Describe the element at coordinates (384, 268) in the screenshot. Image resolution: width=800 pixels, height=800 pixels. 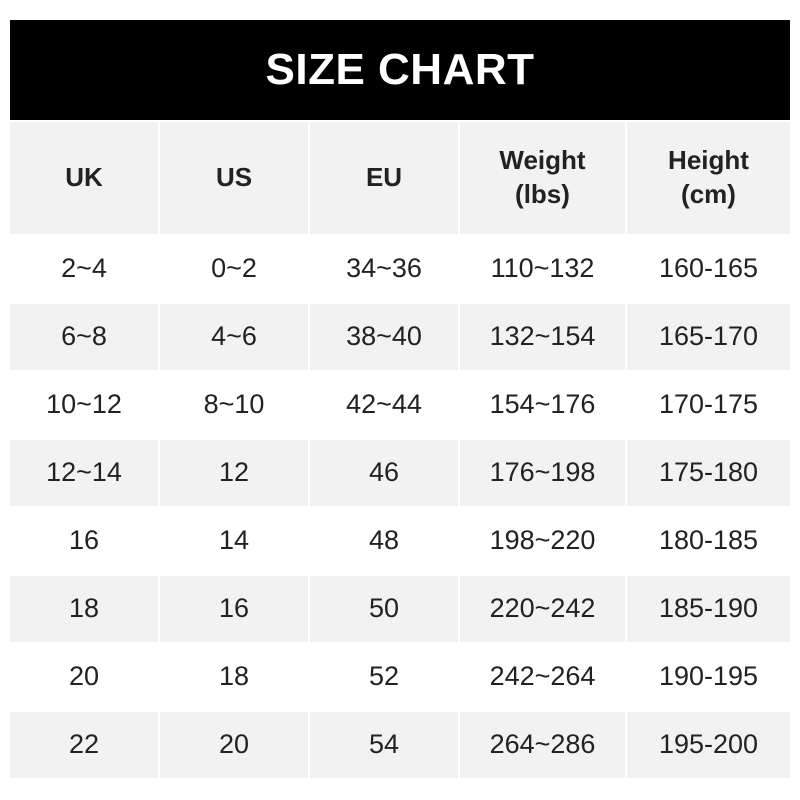
I see `table-cell: 34~36` at that location.